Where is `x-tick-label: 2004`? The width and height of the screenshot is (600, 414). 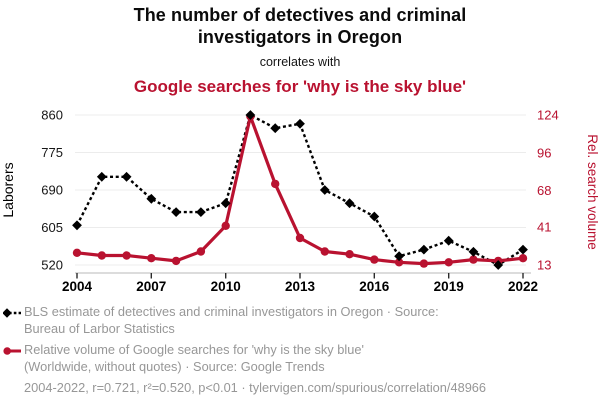 x-tick-label: 2004 is located at coordinates (77, 286).